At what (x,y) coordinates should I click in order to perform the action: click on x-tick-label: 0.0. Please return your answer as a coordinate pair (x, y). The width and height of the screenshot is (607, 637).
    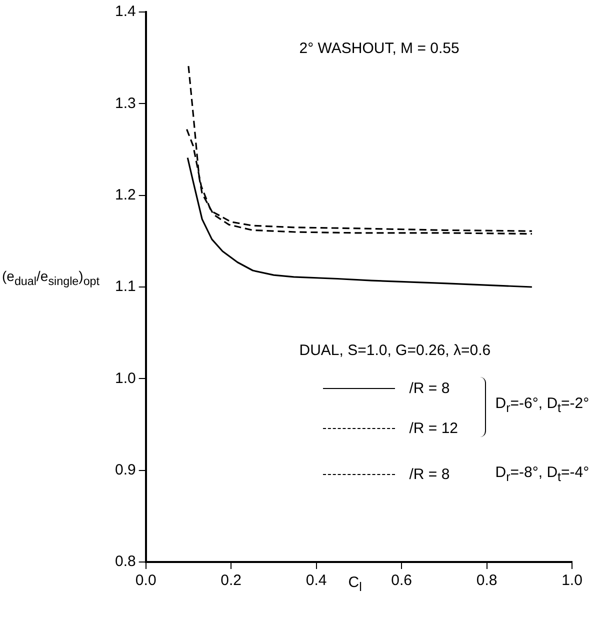
    Looking at the image, I should click on (145, 581).